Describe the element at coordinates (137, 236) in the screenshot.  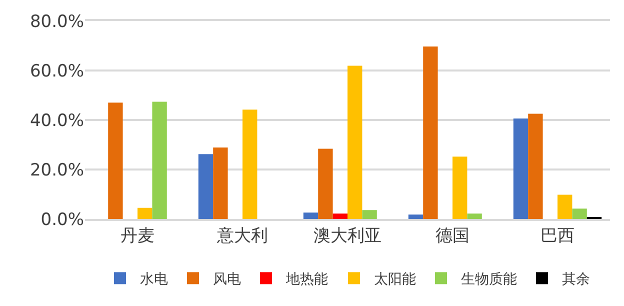
I see `x-tick-label: 丹麦` at that location.